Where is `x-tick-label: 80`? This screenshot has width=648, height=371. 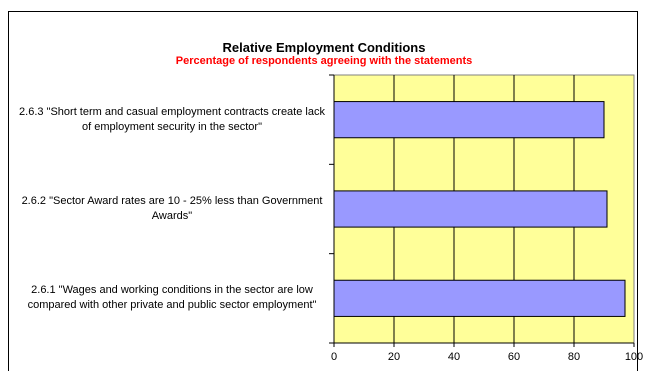 x-tick-label: 80 is located at coordinates (574, 357).